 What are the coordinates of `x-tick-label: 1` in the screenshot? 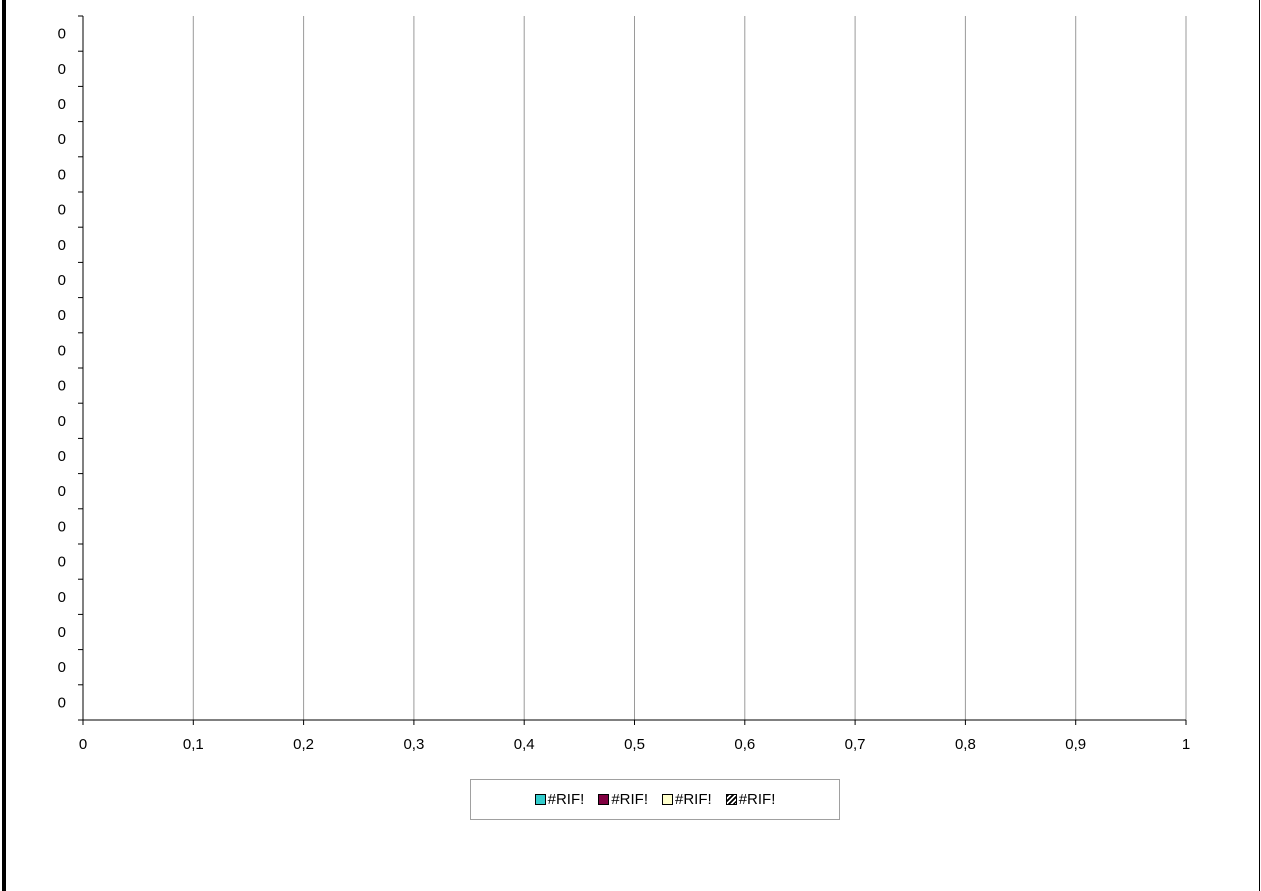 It's located at (1186, 744).